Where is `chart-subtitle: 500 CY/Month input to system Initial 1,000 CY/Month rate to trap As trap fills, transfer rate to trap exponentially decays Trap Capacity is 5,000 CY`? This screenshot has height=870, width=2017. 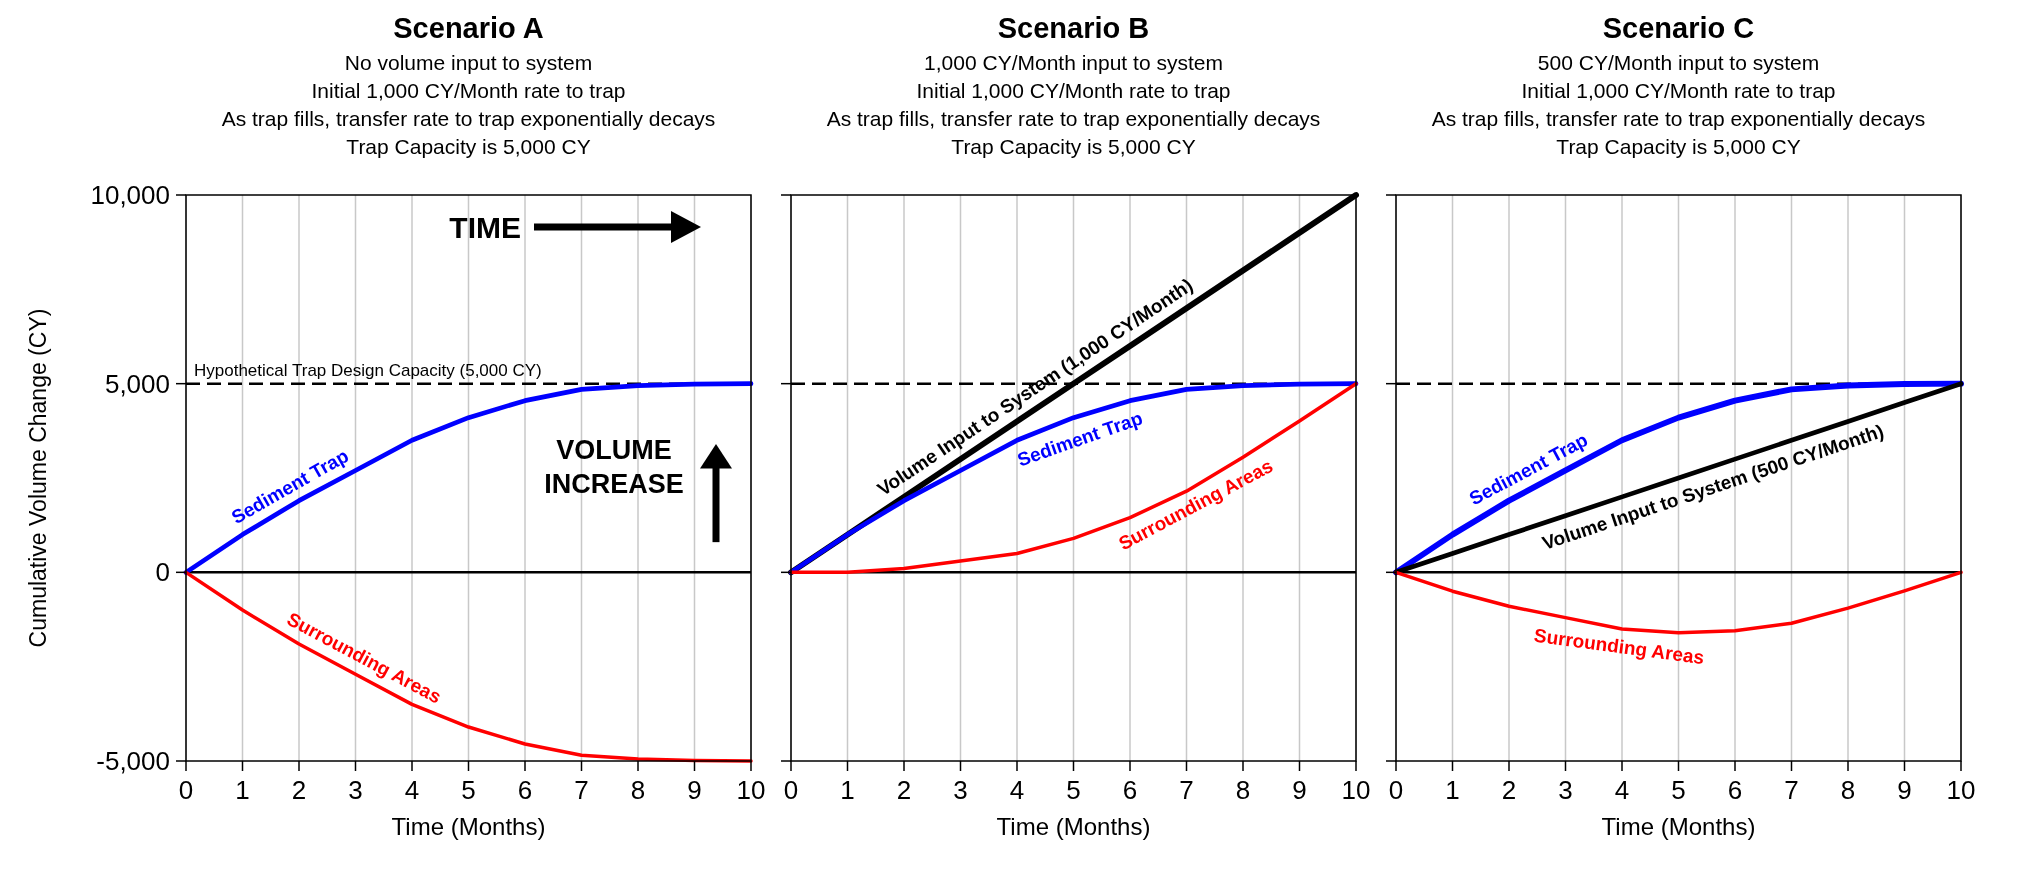 chart-subtitle: 500 CY/Month input to system Initial 1,000 CY/Month rate to trap As trap fills, transfer rate to trap exponentially decays Trap Capacity is 5,000 CY is located at coordinates (1678, 104).